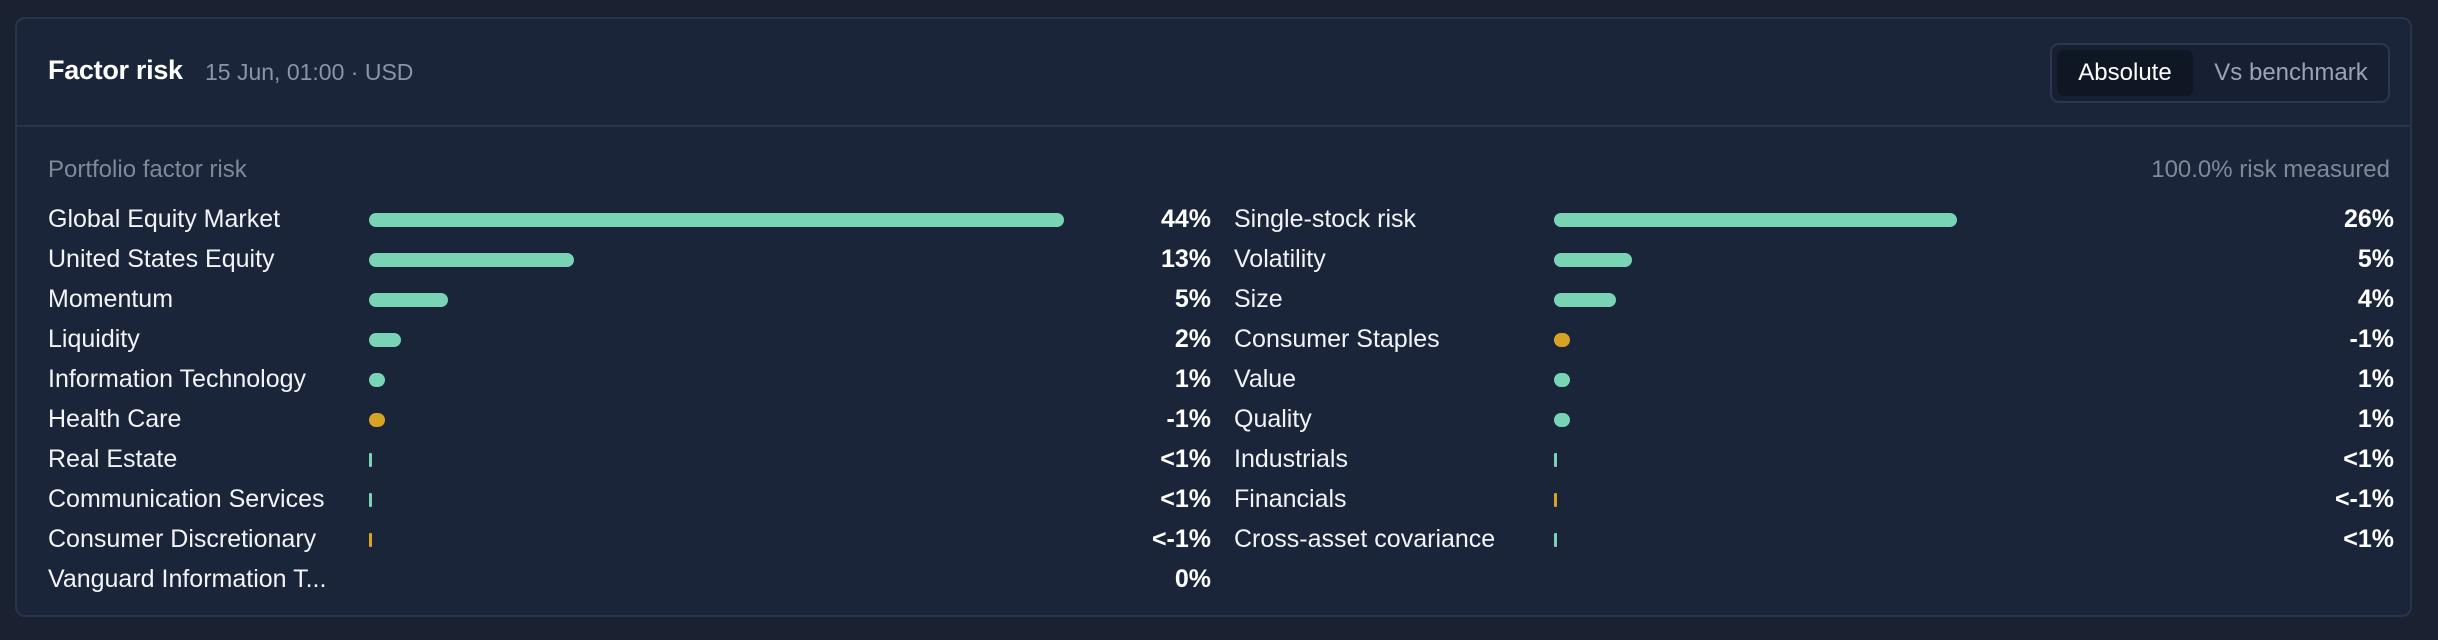 Image resolution: width=2438 pixels, height=640 pixels. What do you see at coordinates (629, 259) in the screenshot?
I see `factor-row: United States Equity 13%` at bounding box center [629, 259].